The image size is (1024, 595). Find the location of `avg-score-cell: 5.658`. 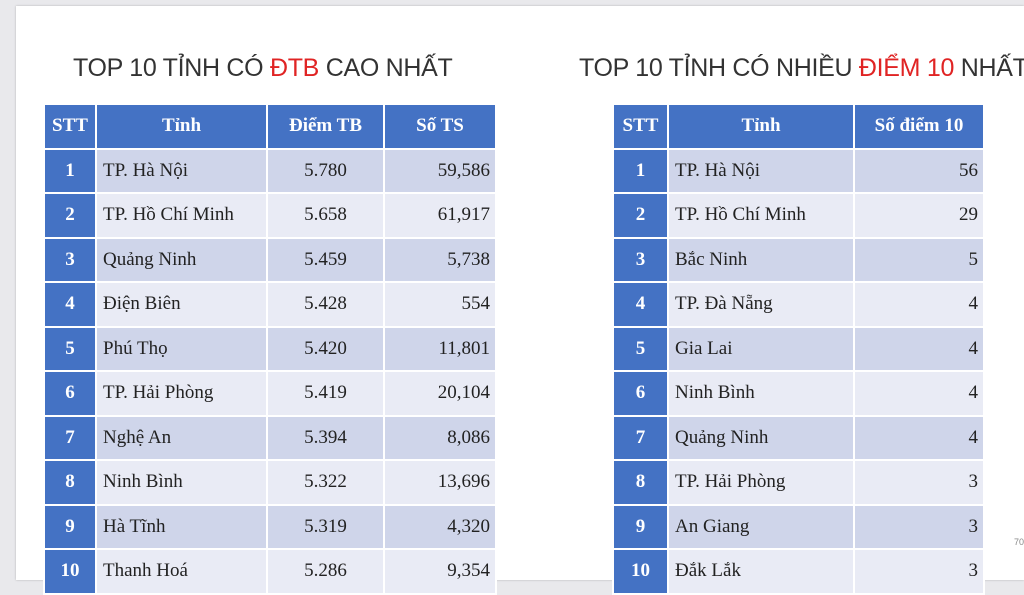

avg-score-cell: 5.658 is located at coordinates (325, 215).